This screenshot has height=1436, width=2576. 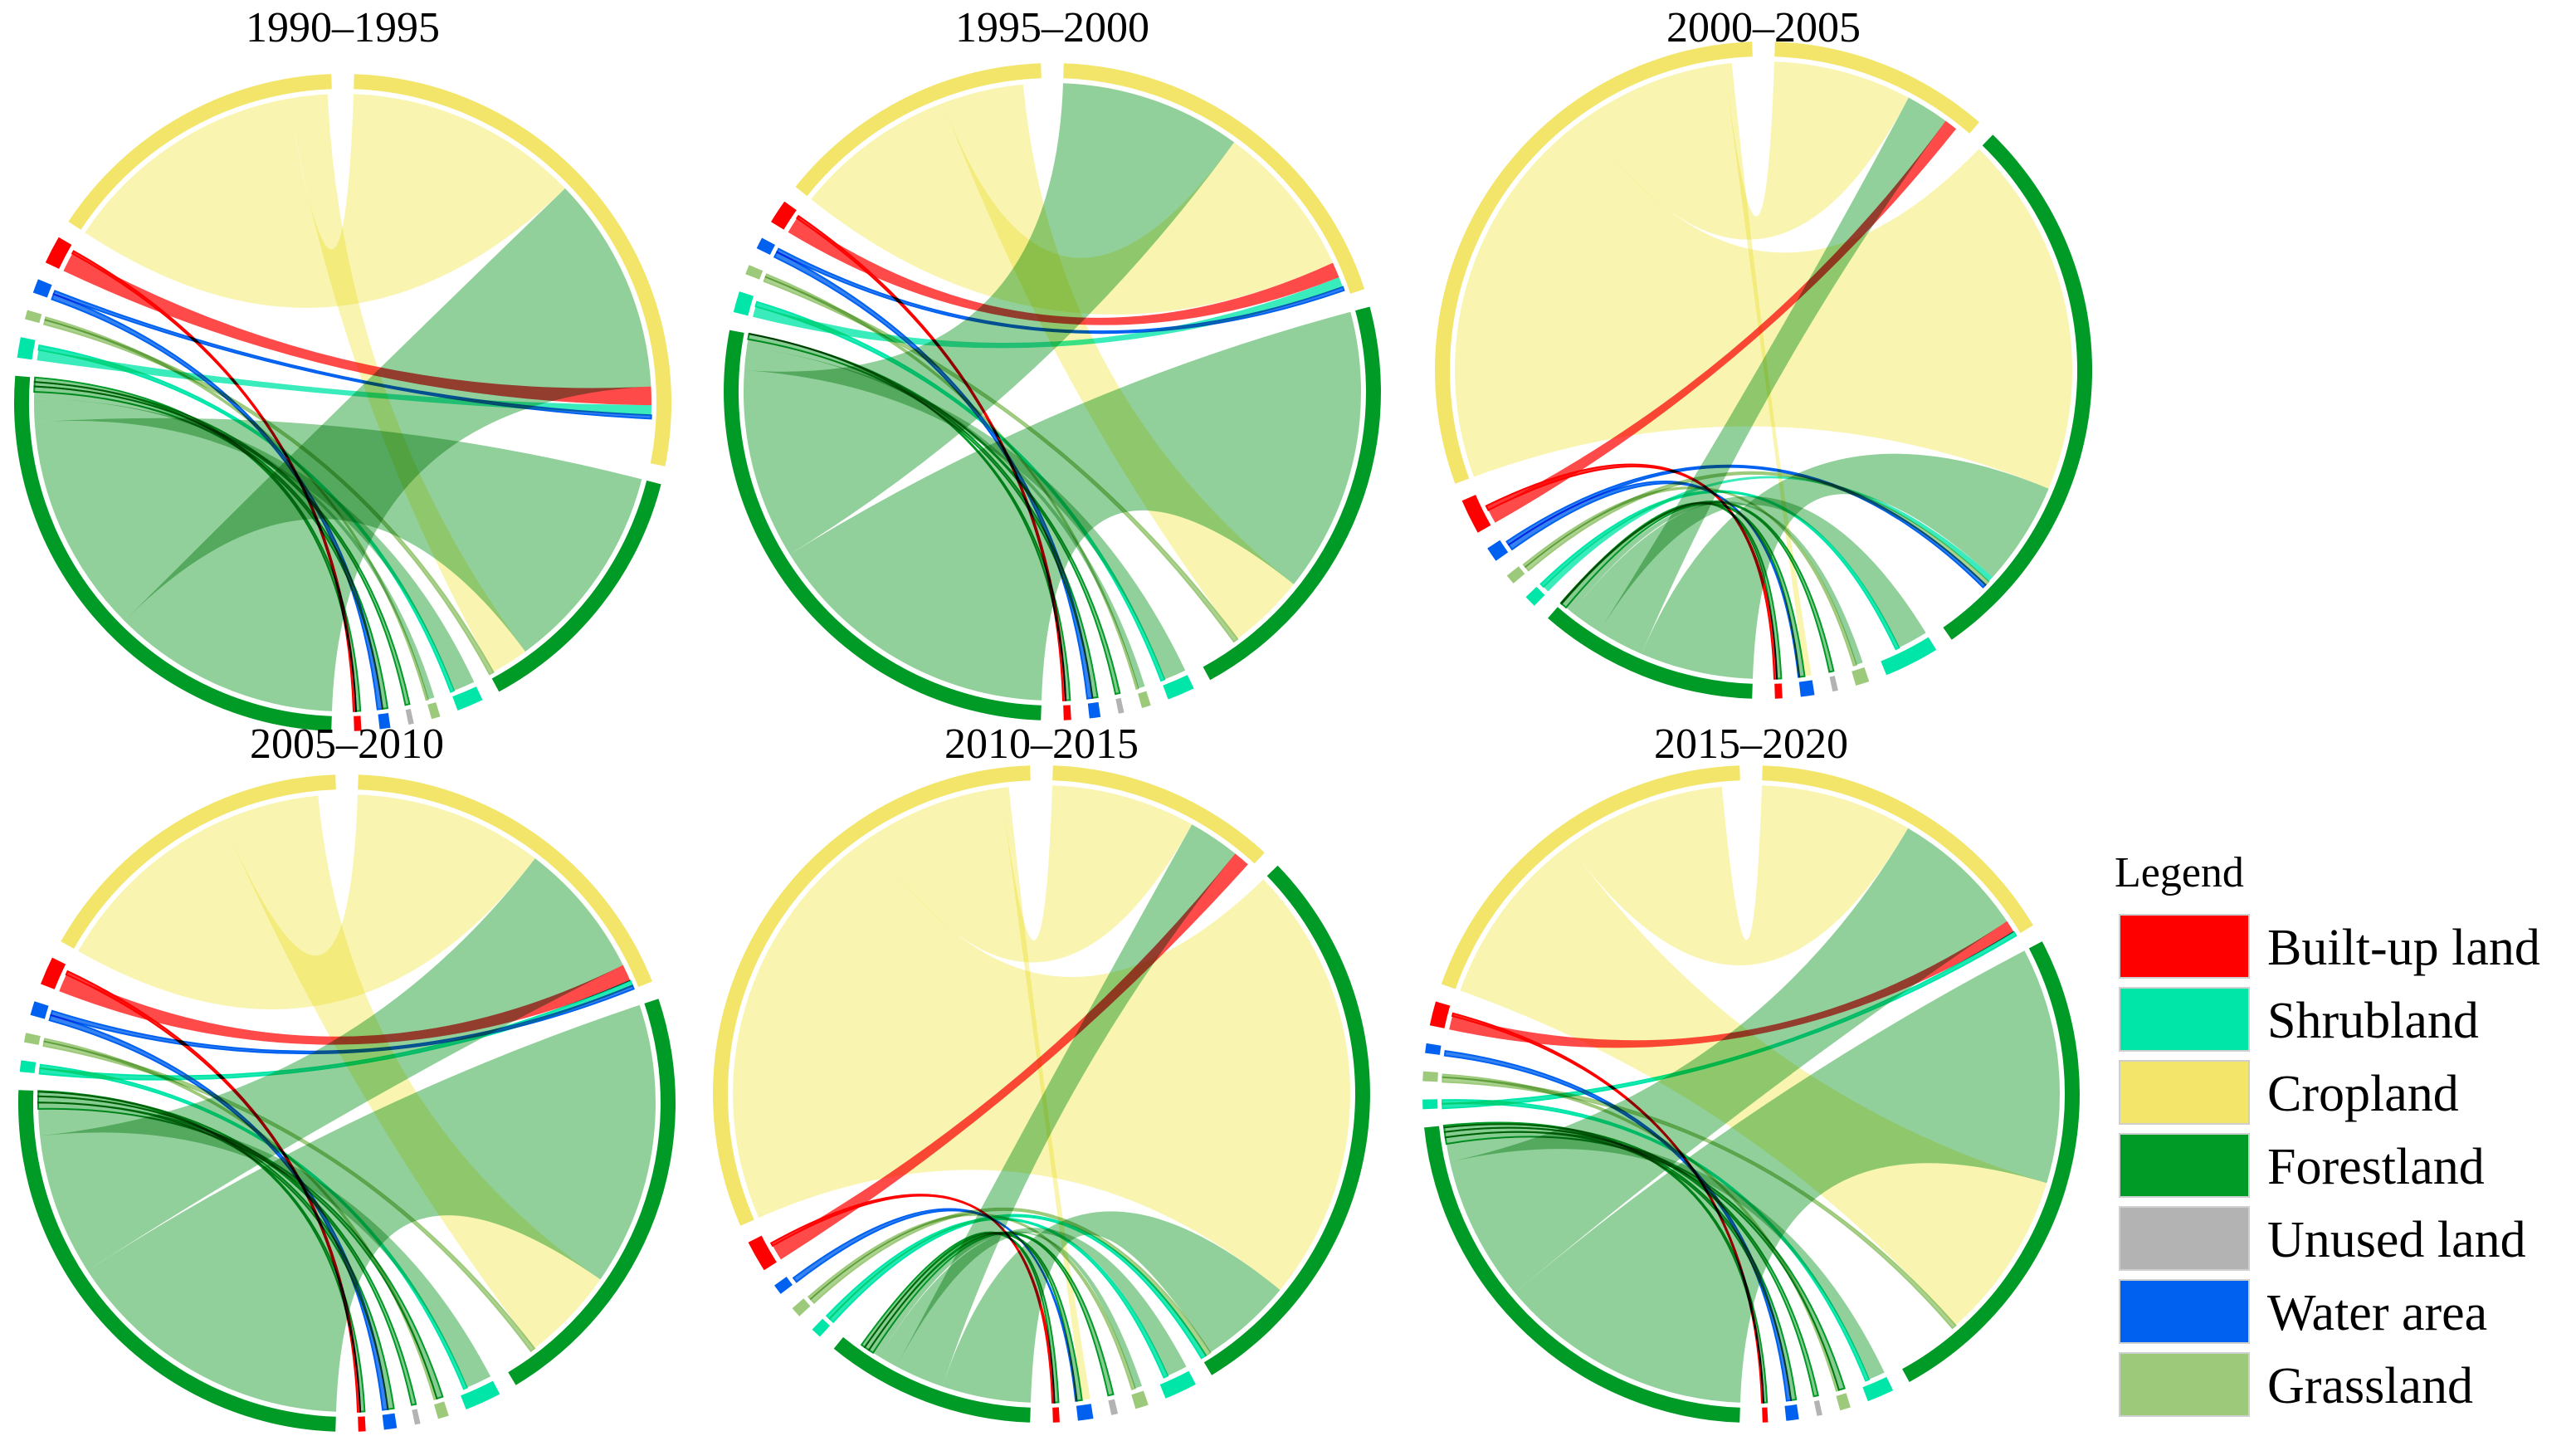 What do you see at coordinates (2373, 1021) in the screenshot?
I see `legend-label: Shrubland` at bounding box center [2373, 1021].